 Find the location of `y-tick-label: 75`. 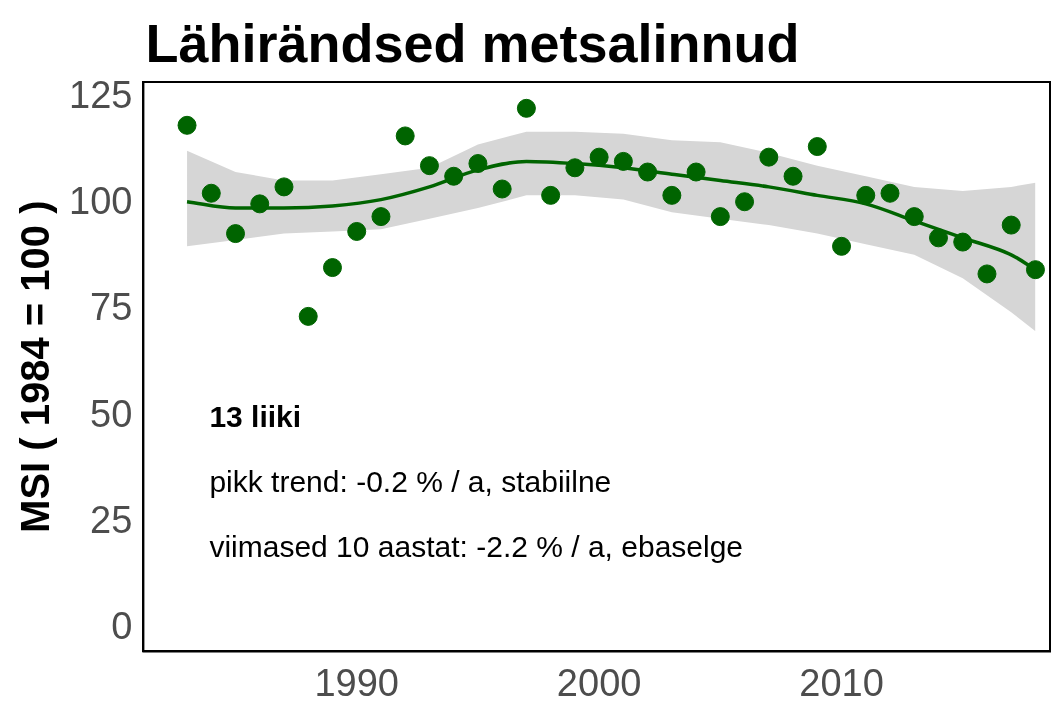

y-tick-label: 75 is located at coordinates (111, 307).